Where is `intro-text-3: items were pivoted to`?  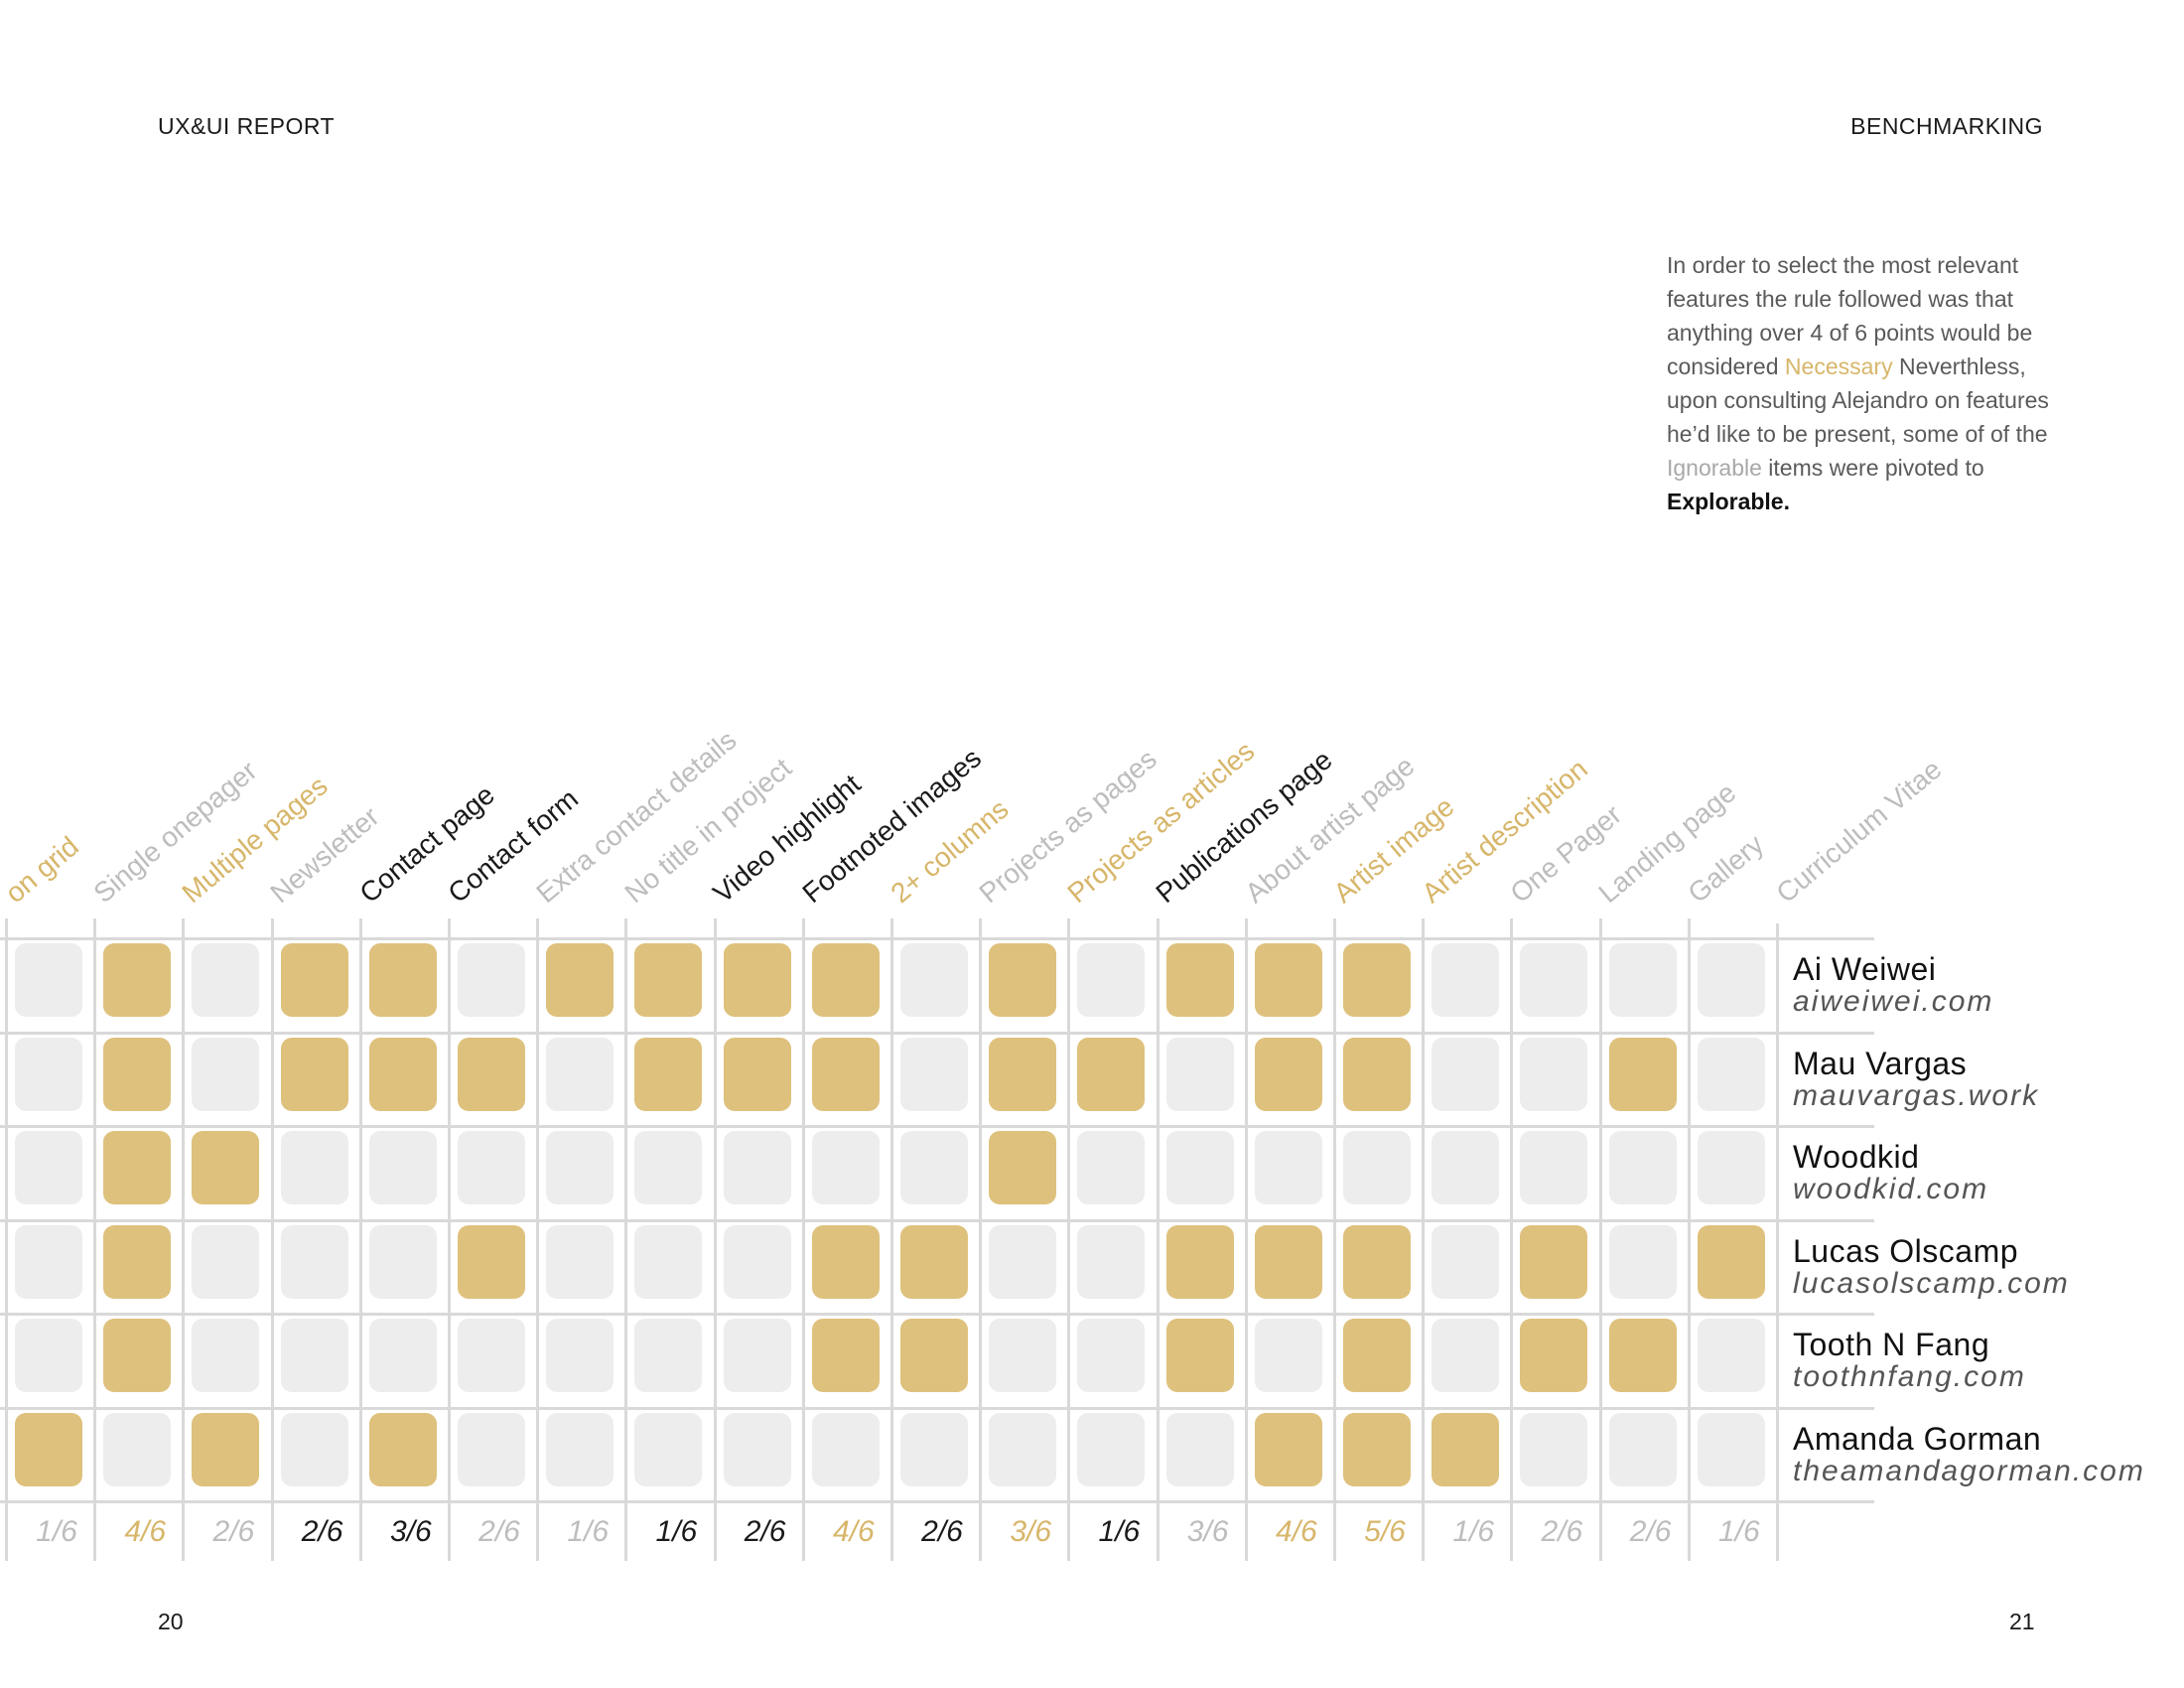 intro-text-3: items were pivoted to is located at coordinates (1872, 468).